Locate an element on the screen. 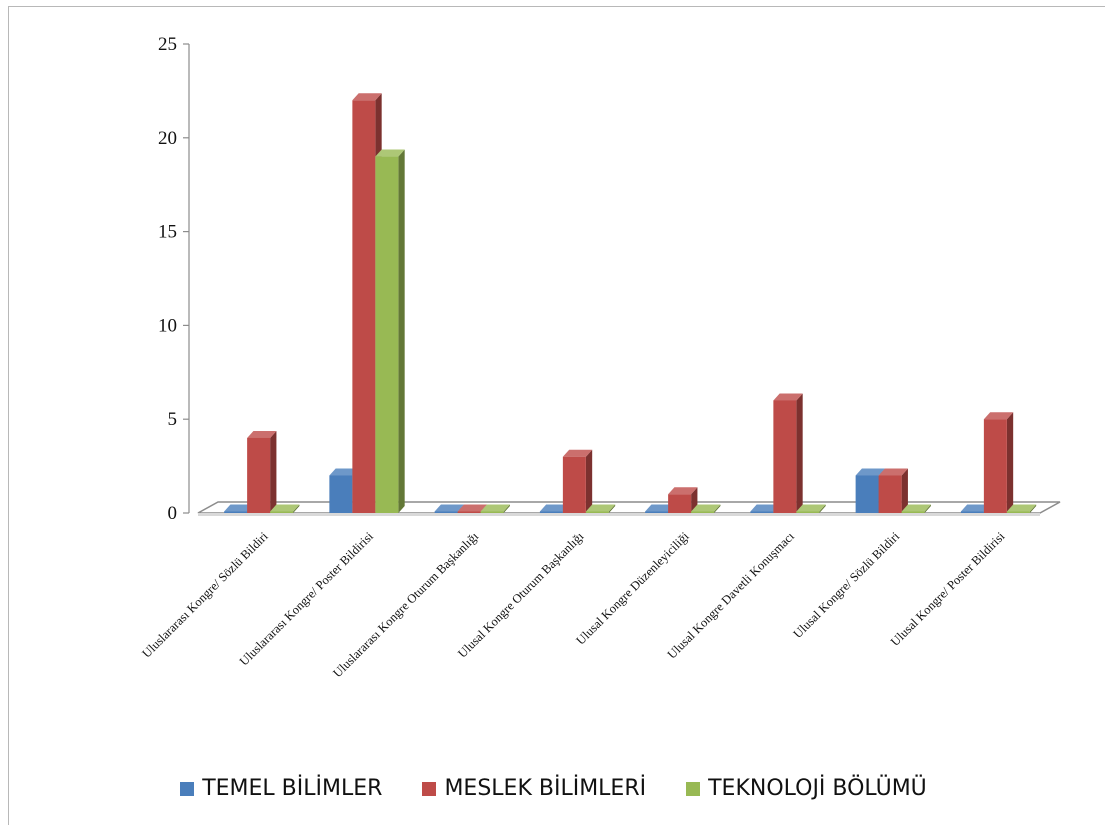  x-category-label: Ulusal Kongre Düzenleyiciliği is located at coordinates (632, 588).